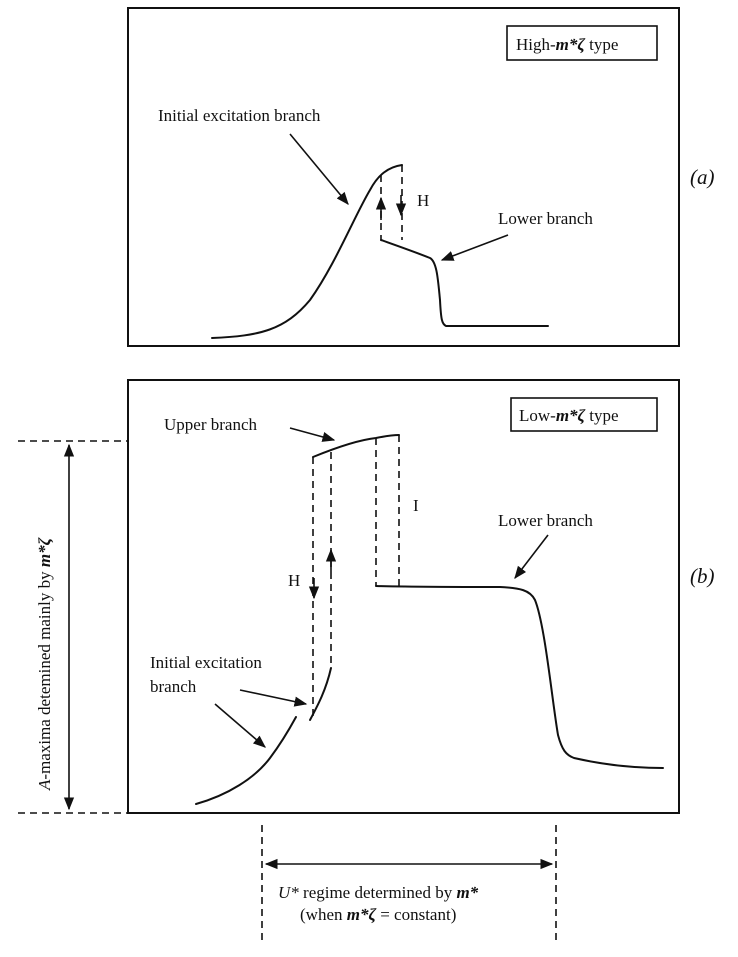  What do you see at coordinates (378, 914) in the screenshot?
I see `regime-label-line2: (when m*ζ = constant)` at bounding box center [378, 914].